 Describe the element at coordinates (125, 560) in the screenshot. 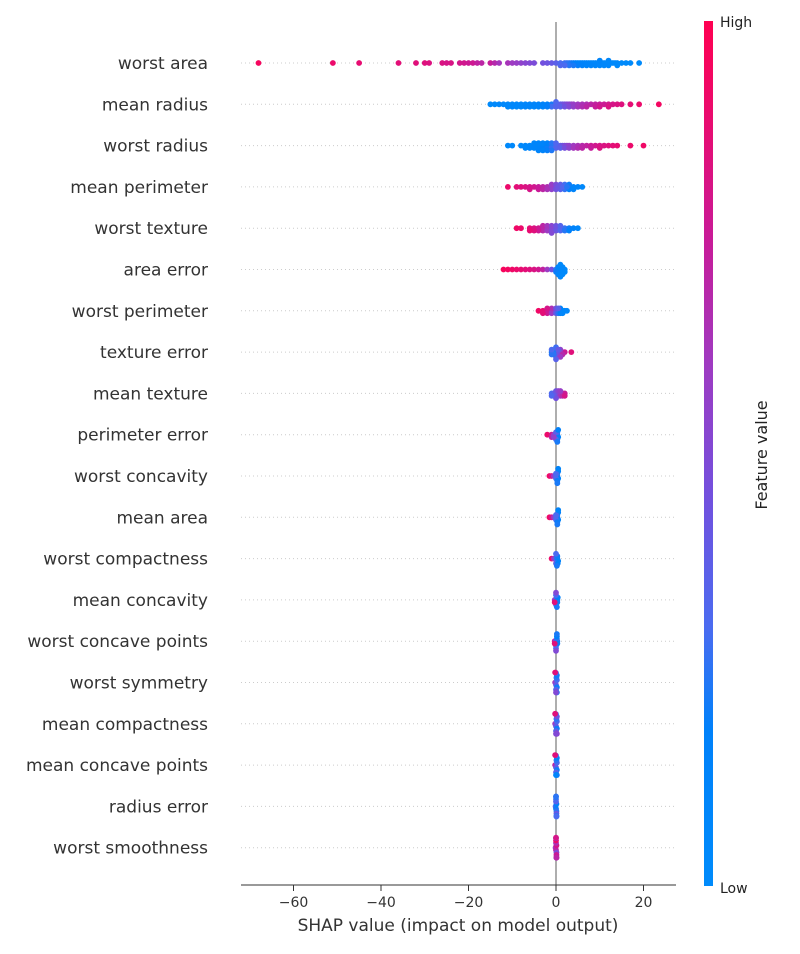

I see `feature-label: worst compactness` at that location.